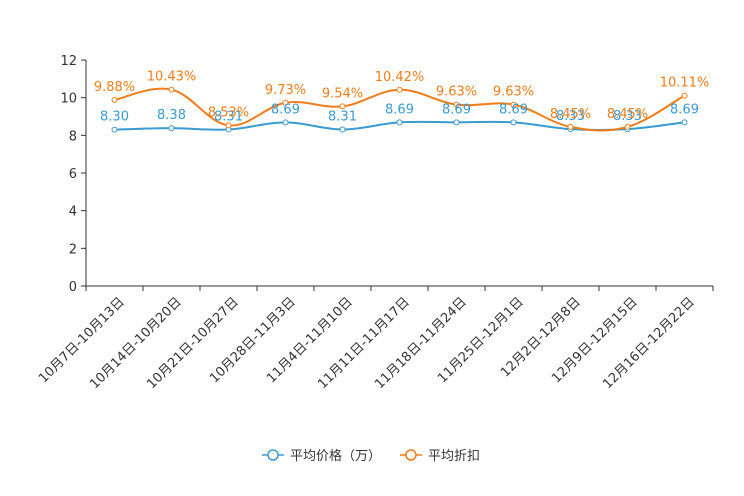 The image size is (744, 496). What do you see at coordinates (68, 99) in the screenshot?
I see `y-tick-label: 10` at bounding box center [68, 99].